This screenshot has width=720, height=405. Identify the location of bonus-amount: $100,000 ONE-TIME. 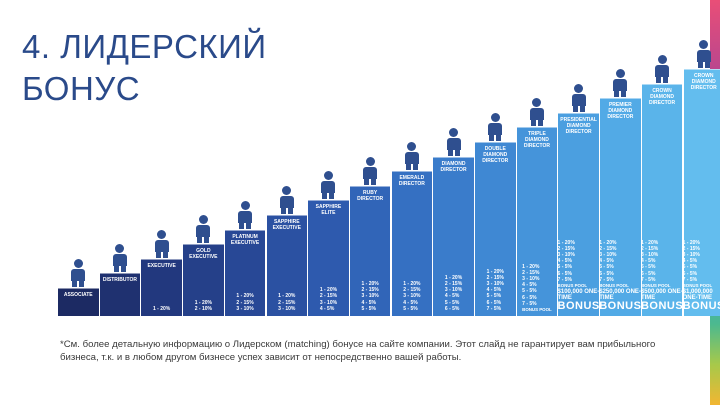
(578, 295).